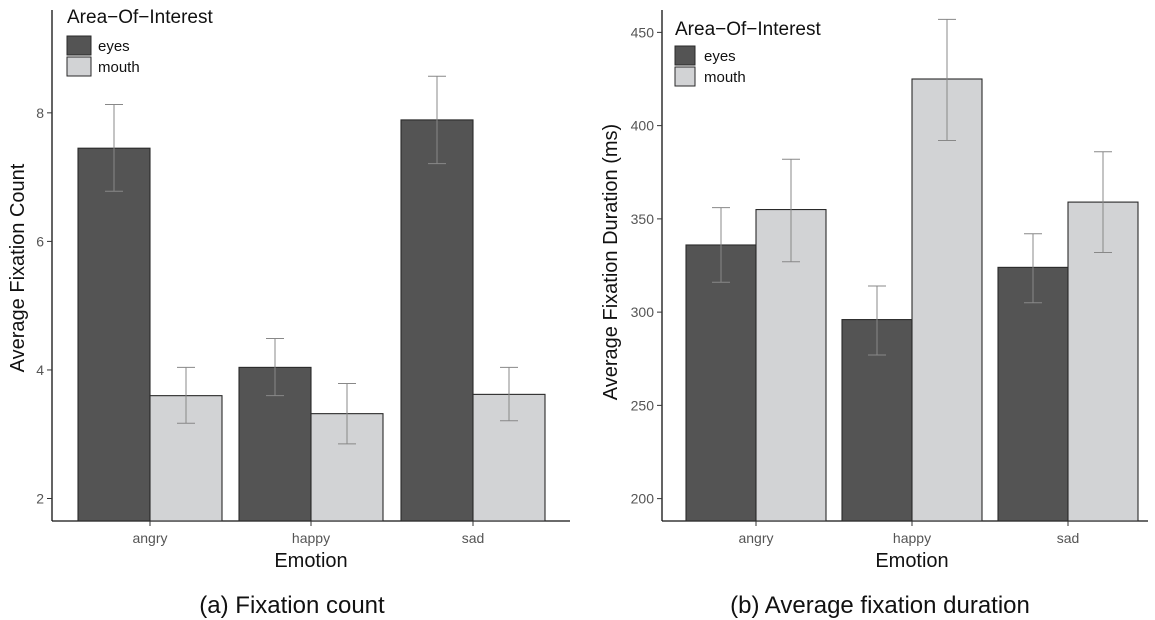  What do you see at coordinates (643, 32) in the screenshot?
I see `y-tick-label: 450` at bounding box center [643, 32].